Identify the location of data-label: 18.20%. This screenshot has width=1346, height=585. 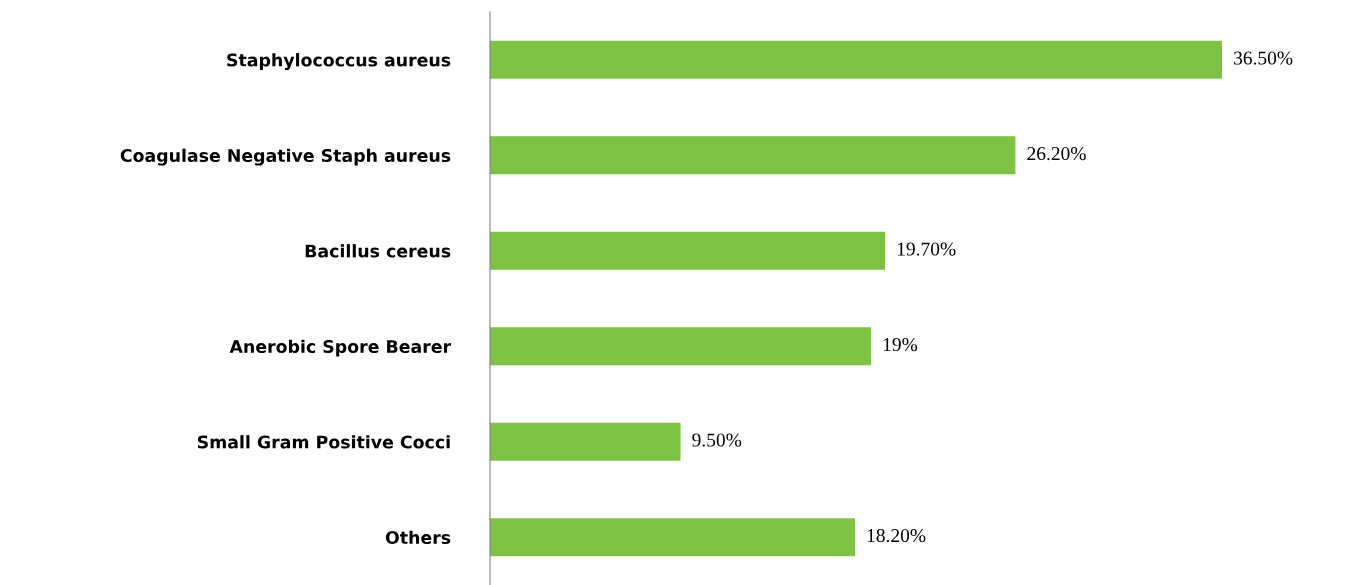
(896, 536).